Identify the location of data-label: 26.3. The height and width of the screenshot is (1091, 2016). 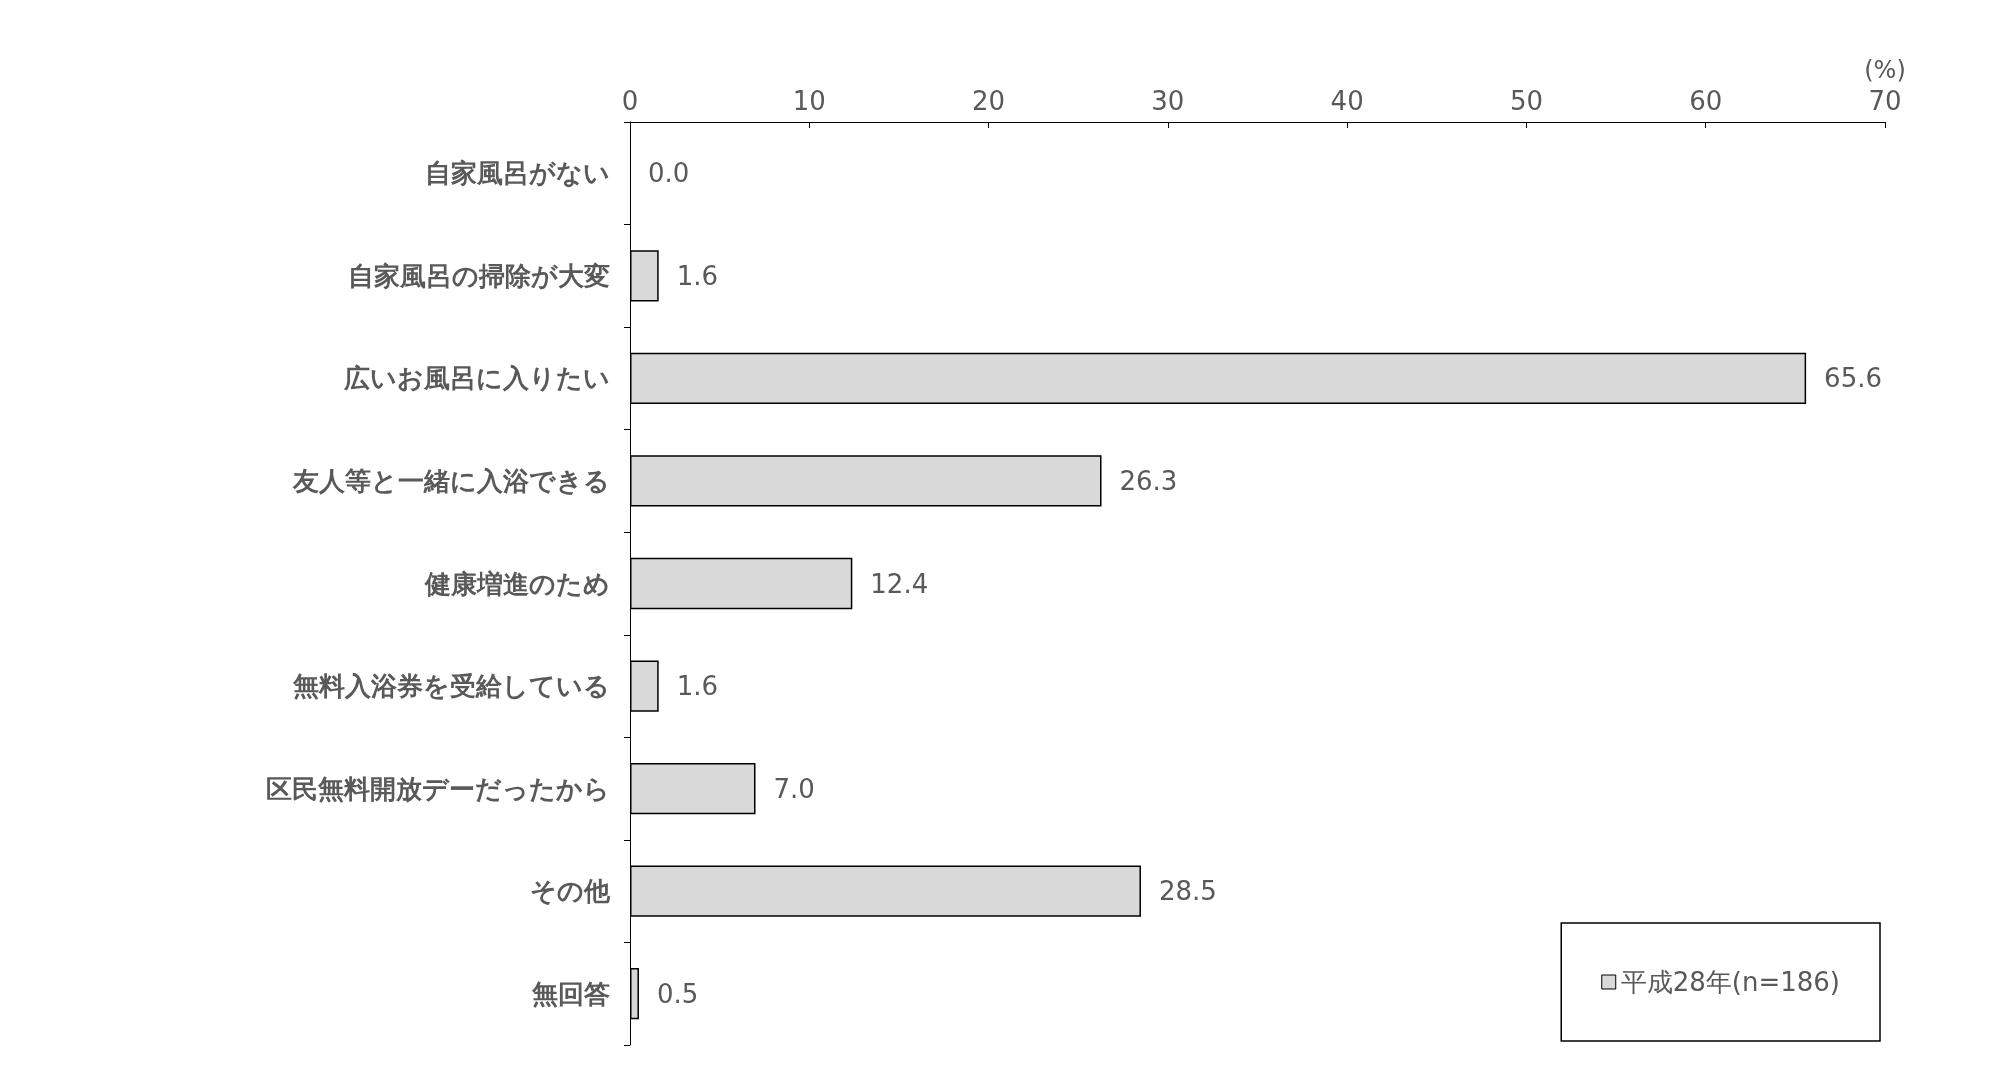
(1148, 480).